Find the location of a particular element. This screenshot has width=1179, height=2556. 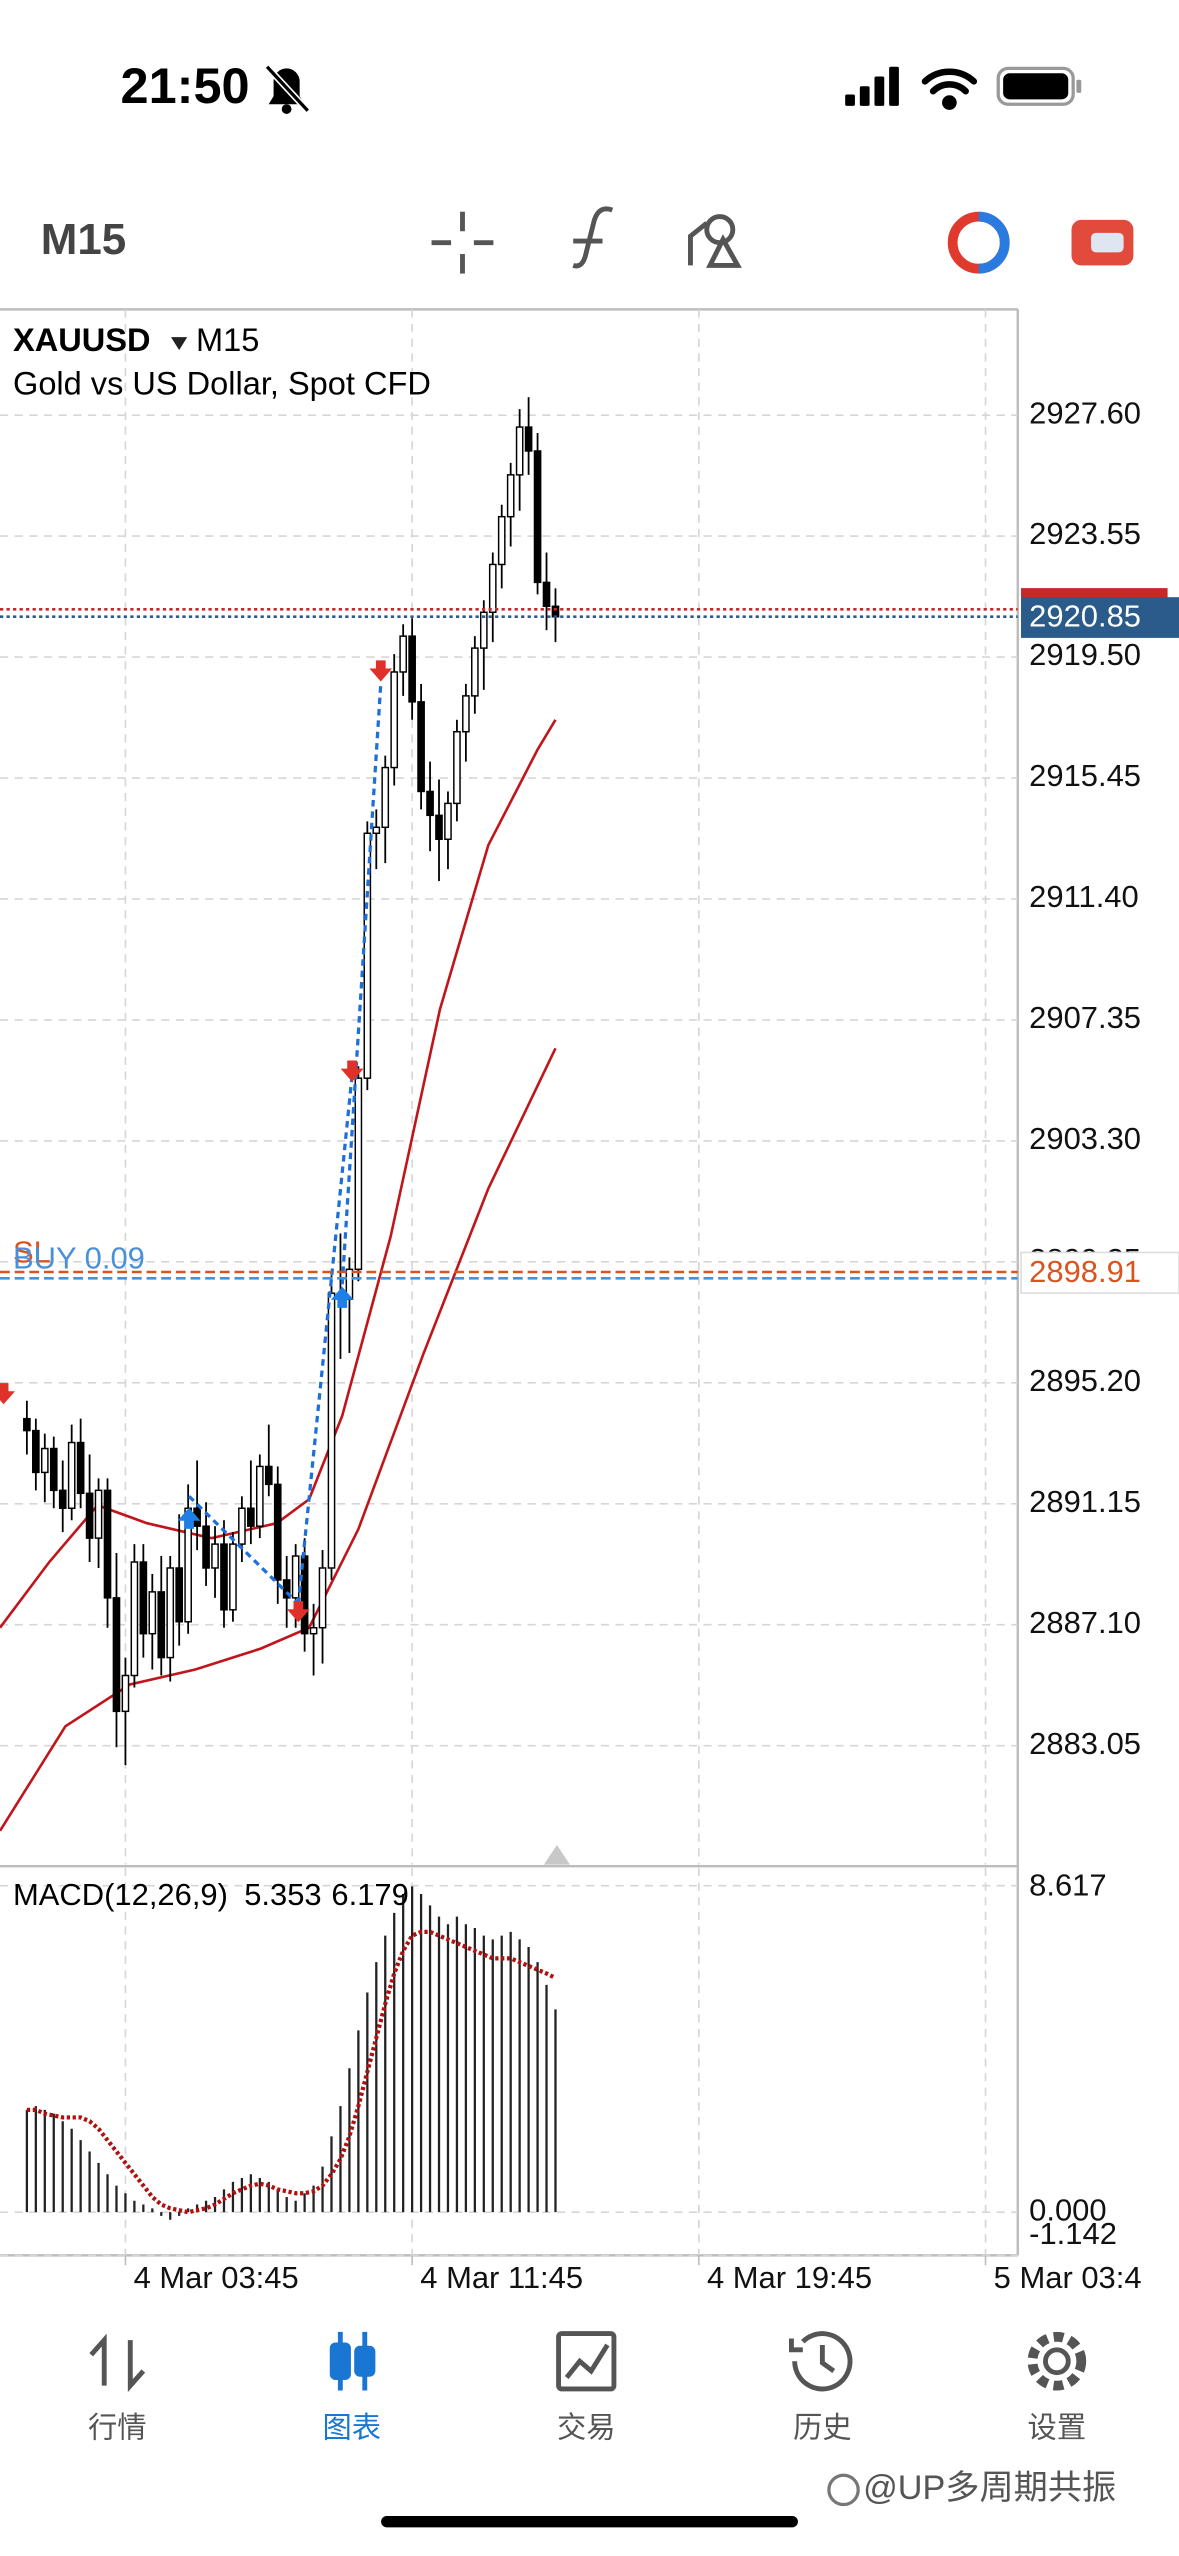

x-tick-label: 4 Mar 19:45 is located at coordinates (789, 2277).